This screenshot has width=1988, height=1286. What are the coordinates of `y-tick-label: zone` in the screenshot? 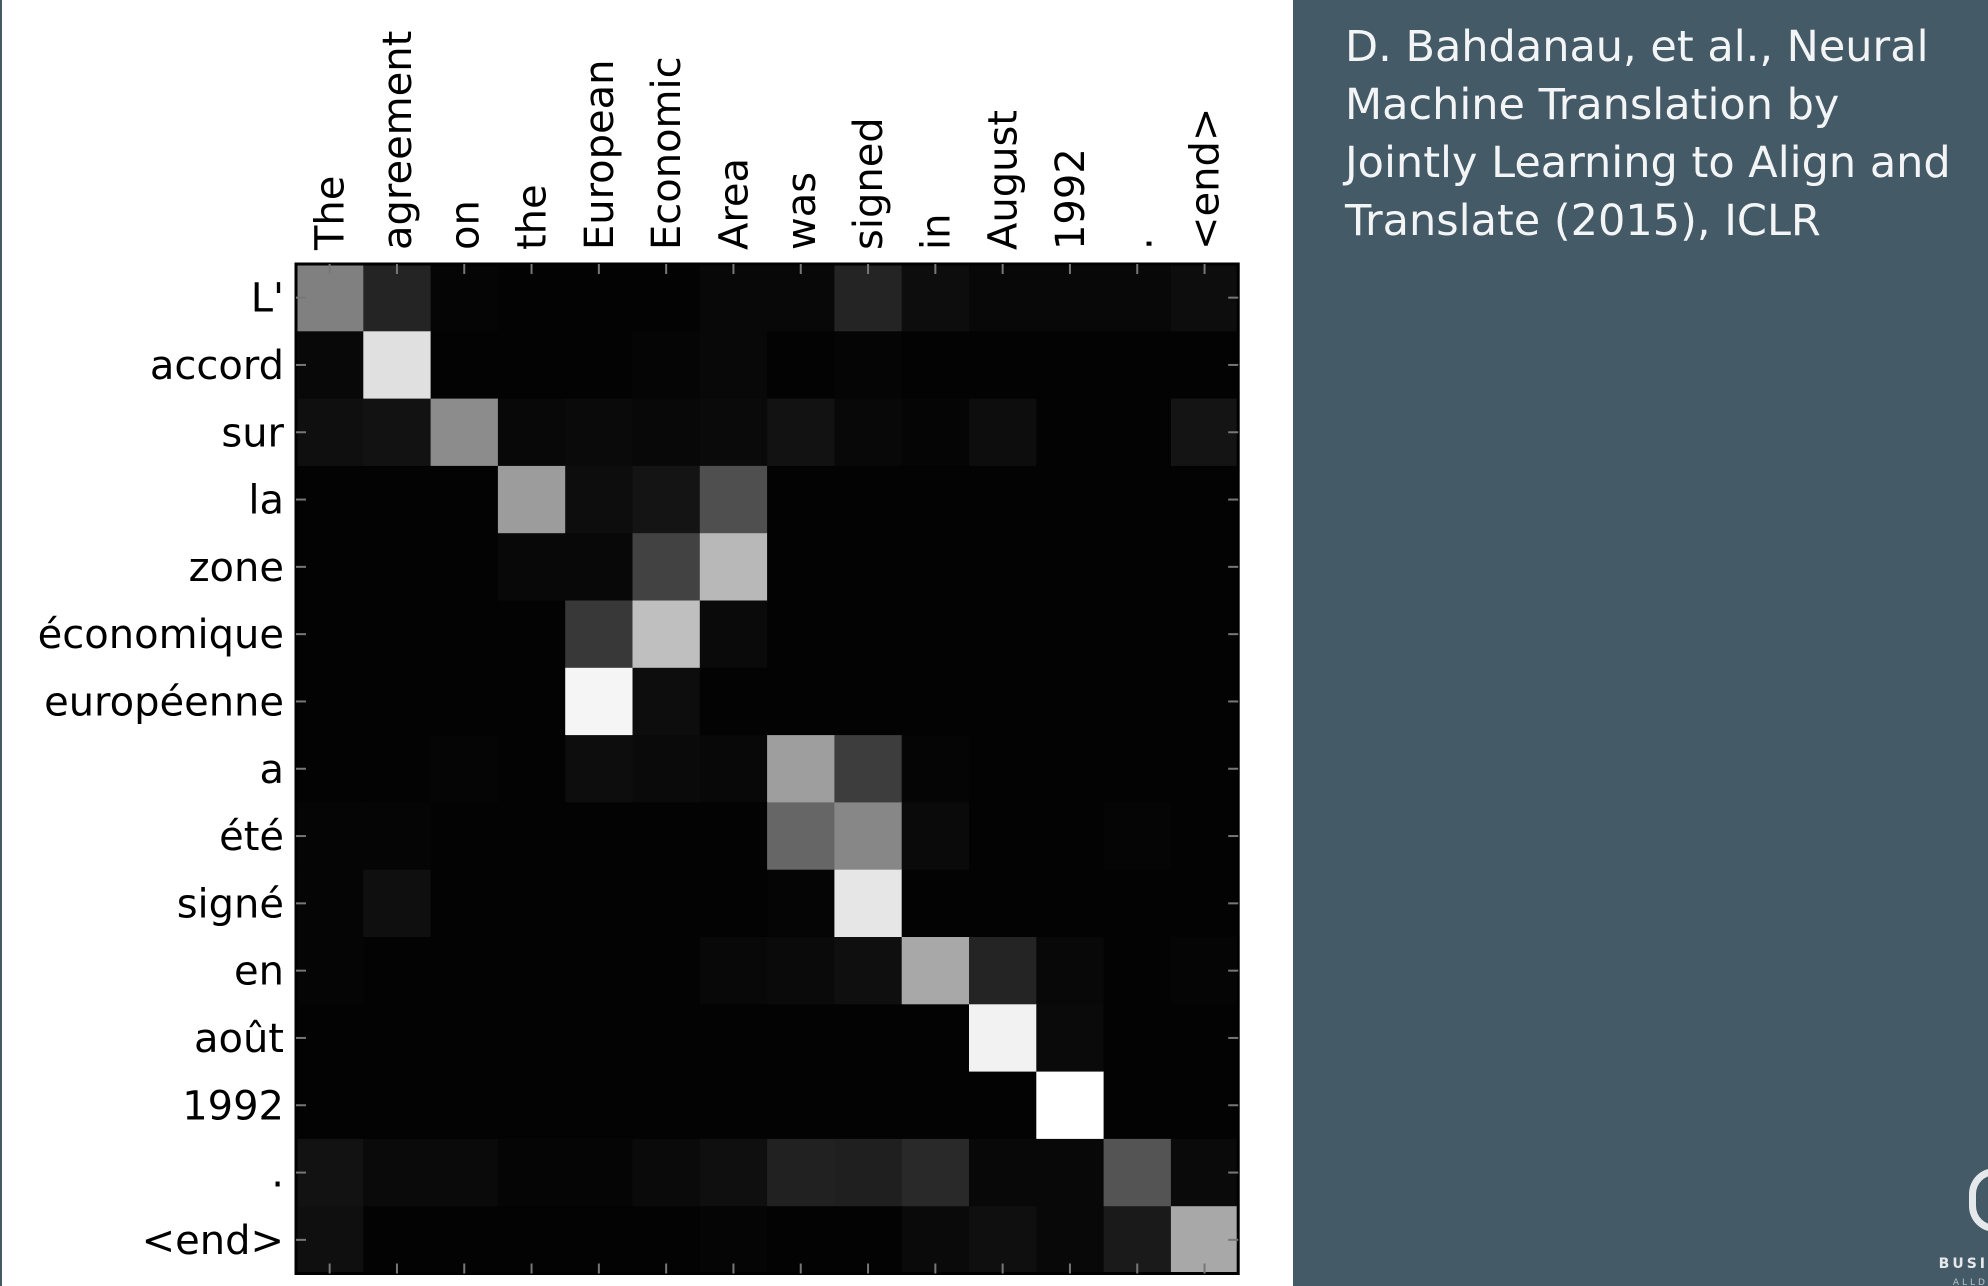 It's located at (236, 568).